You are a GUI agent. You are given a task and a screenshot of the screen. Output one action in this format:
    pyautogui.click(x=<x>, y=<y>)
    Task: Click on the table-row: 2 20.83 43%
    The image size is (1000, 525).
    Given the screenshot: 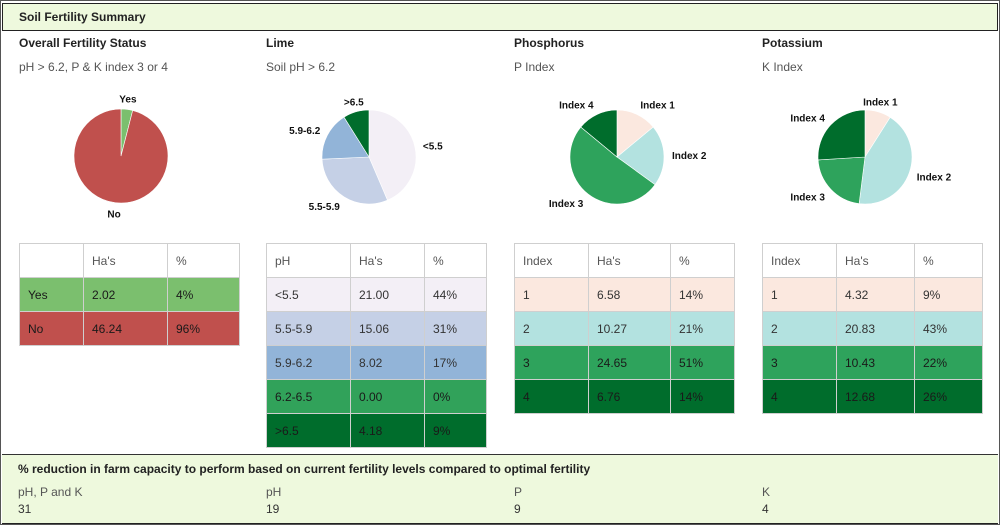 What is the action you would take?
    pyautogui.click(x=872, y=328)
    